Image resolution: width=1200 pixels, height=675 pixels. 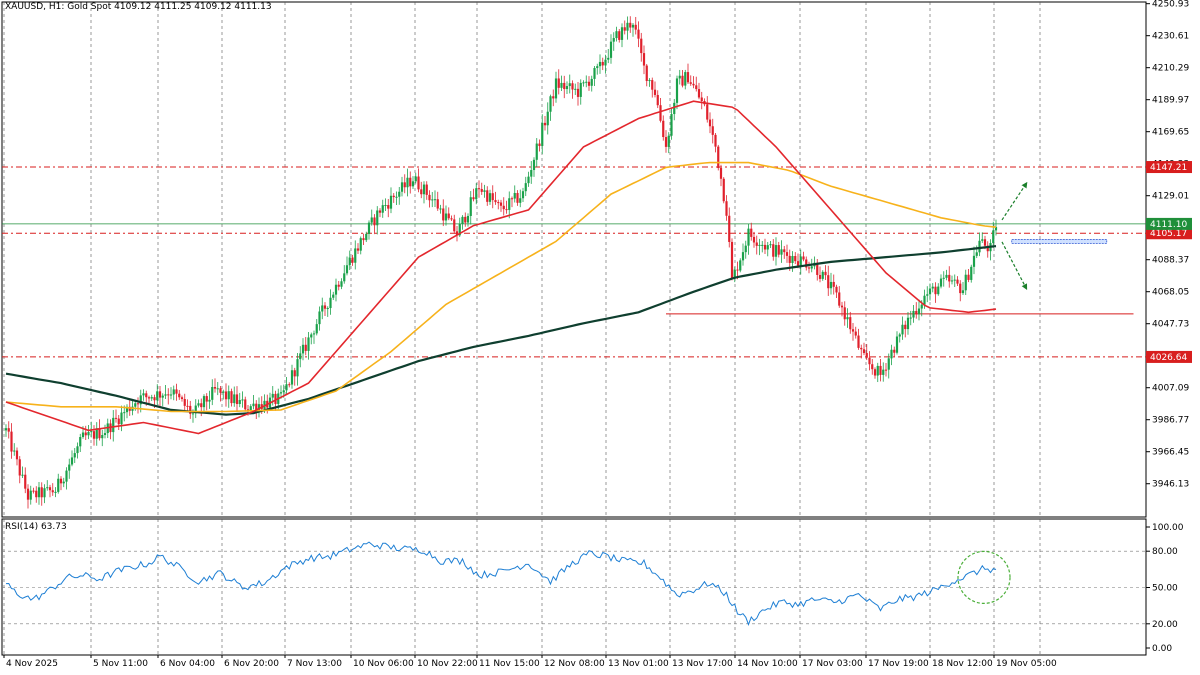 What do you see at coordinates (120, 664) in the screenshot?
I see `time-tick-label: 5 Nov 11:00` at bounding box center [120, 664].